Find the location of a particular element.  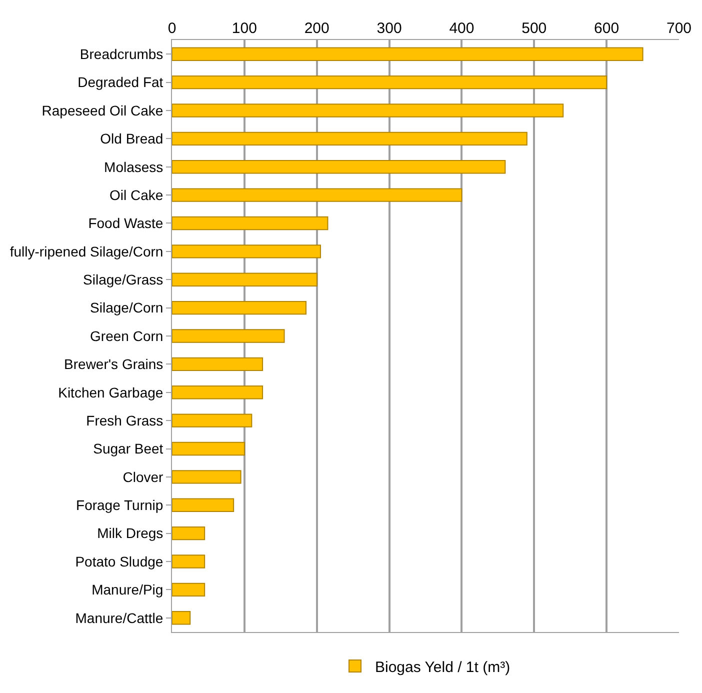

y-tick-label: Manure/Cattle is located at coordinates (119, 618).